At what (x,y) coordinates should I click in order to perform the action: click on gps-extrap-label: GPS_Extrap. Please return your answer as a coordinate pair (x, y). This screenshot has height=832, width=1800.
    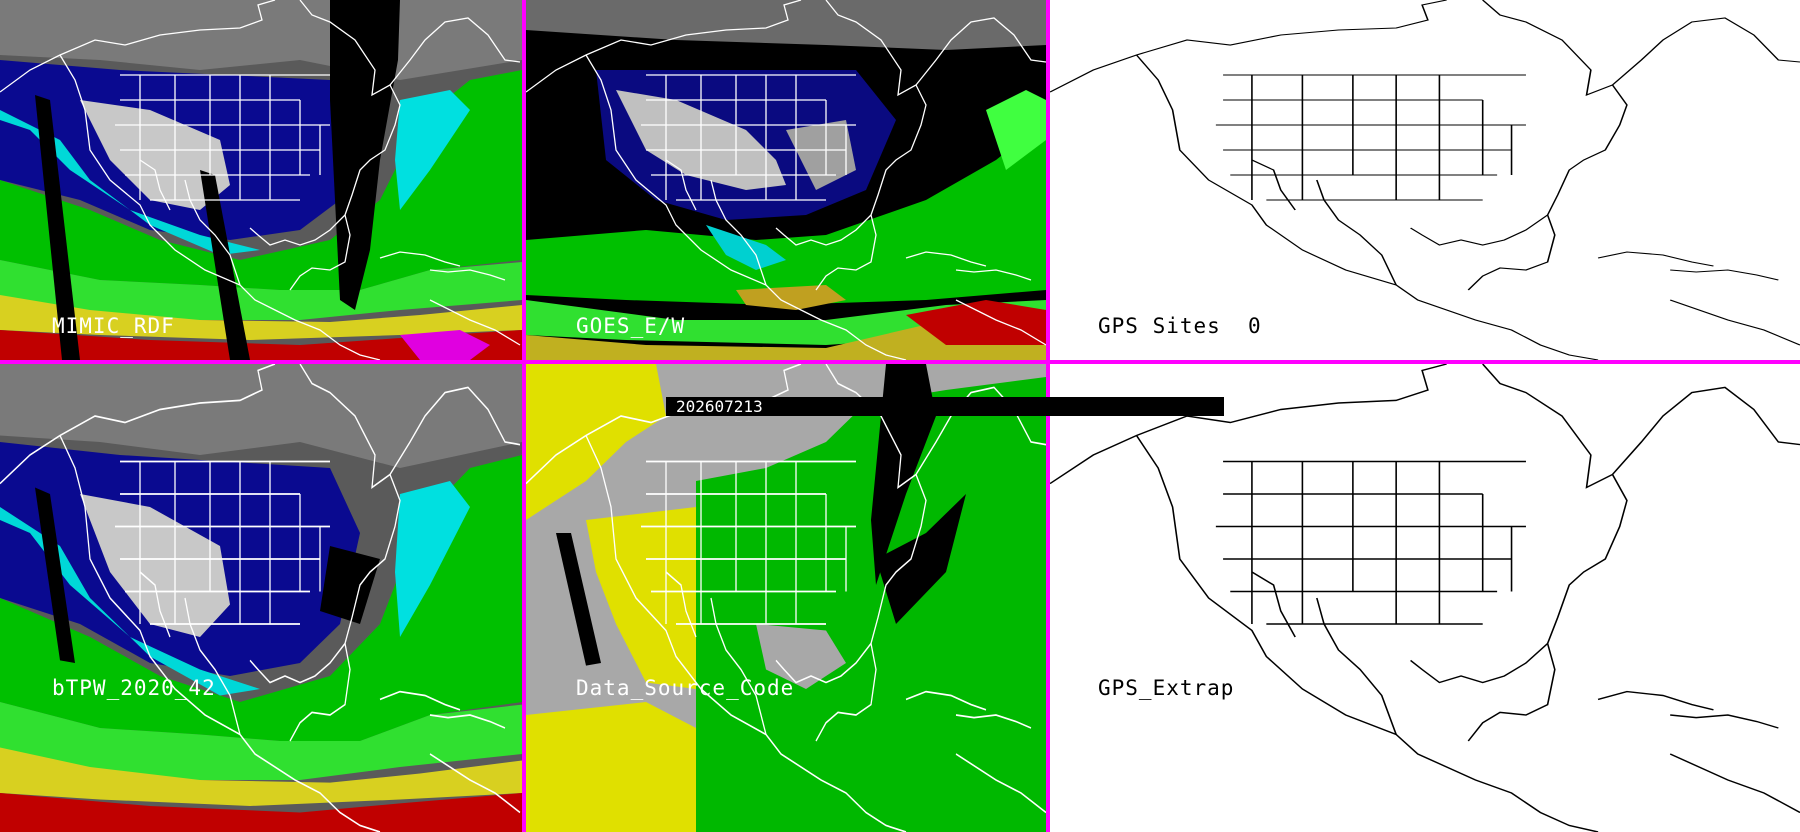
    Looking at the image, I should click on (1166, 688).